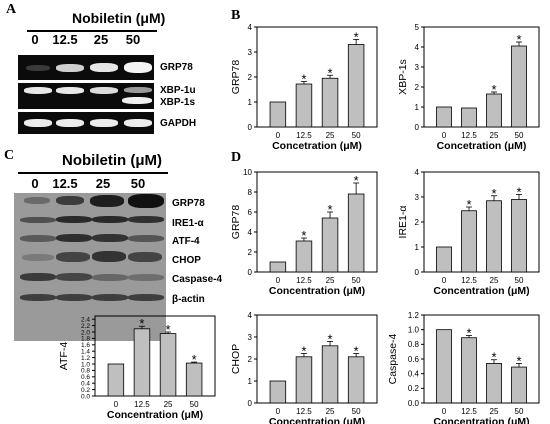 This screenshot has height=424, width=550. I want to click on lane-label: 0, so click(35, 39).